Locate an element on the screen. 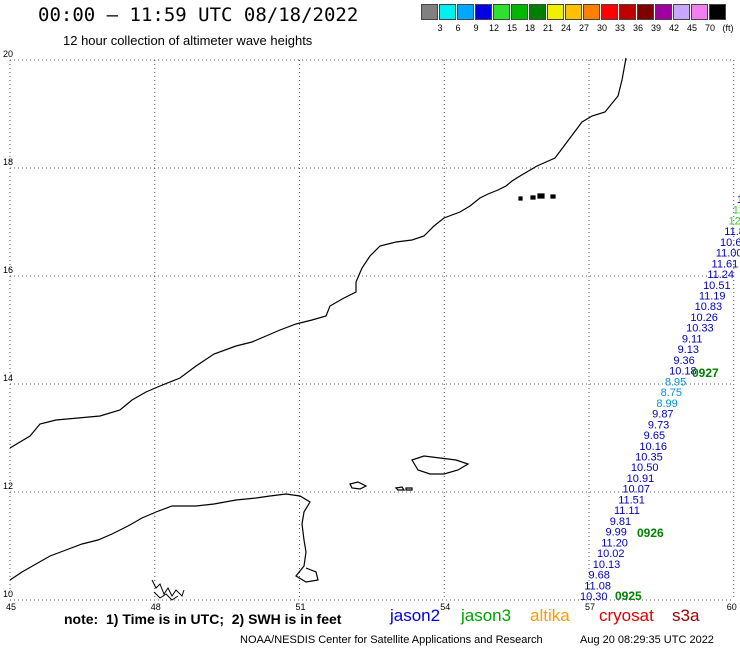  abd-al-kuri-island is located at coordinates (358, 485).